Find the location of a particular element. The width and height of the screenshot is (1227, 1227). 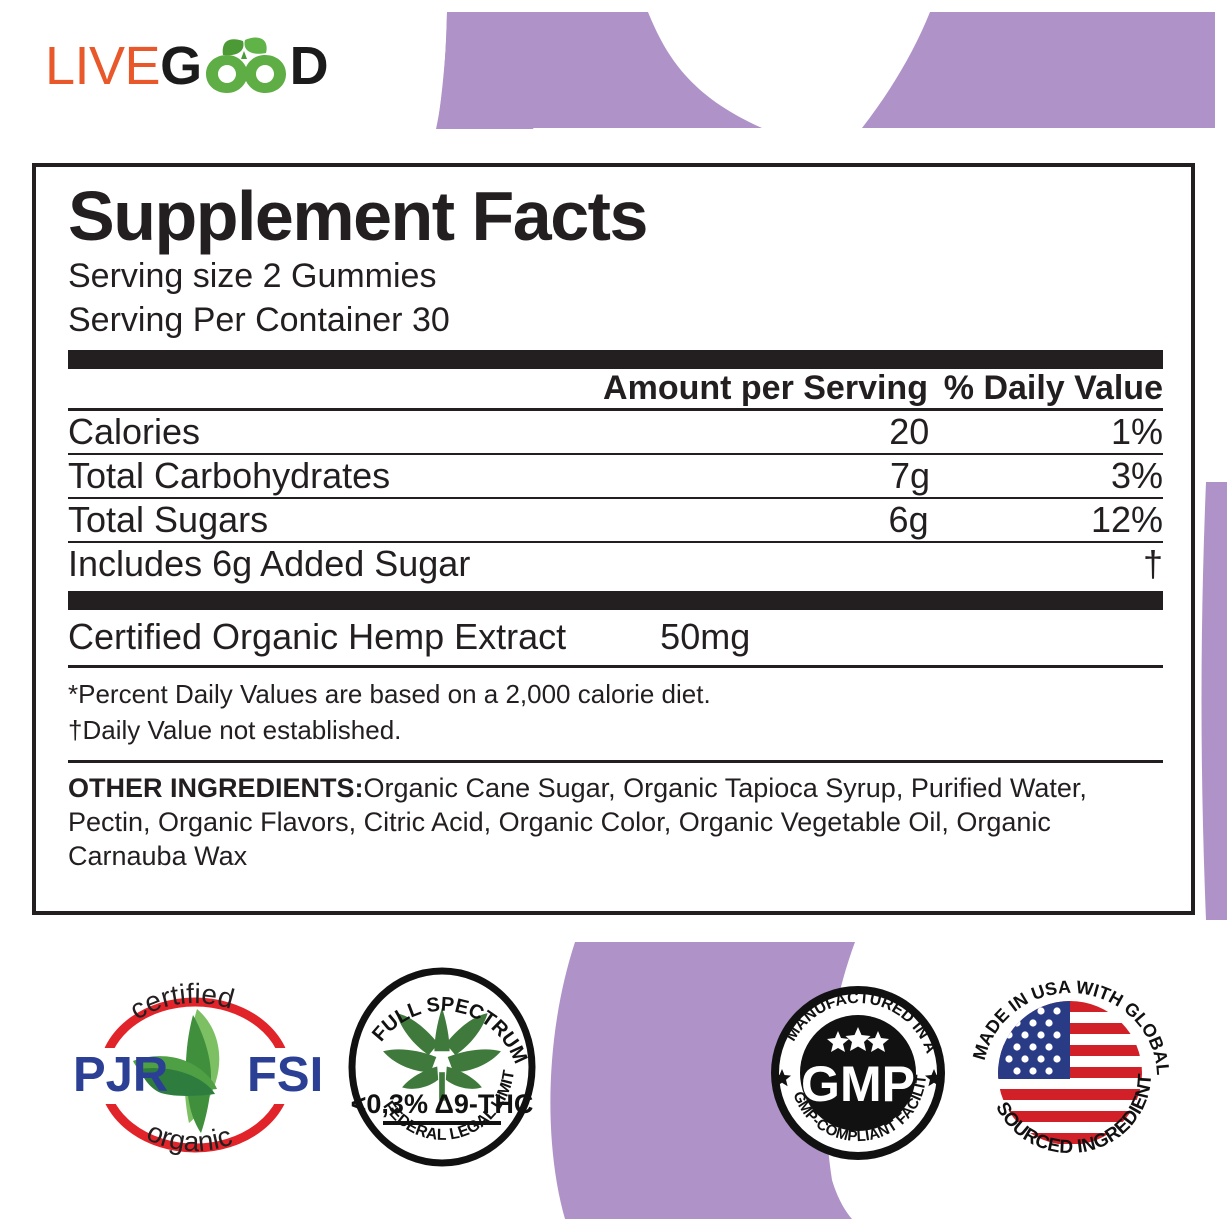

row-dv-calories: 1% is located at coordinates (1136, 432).